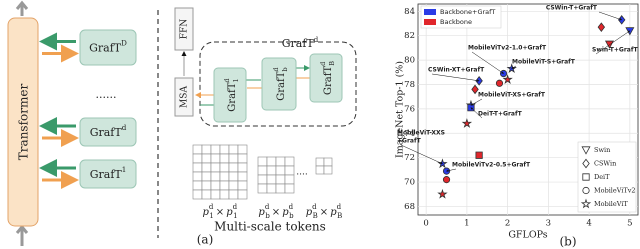 This screenshot has height=249, width=640. Describe the element at coordinates (527, 235) in the screenshot. I see `x-axis-title: GFLOPs` at that location.